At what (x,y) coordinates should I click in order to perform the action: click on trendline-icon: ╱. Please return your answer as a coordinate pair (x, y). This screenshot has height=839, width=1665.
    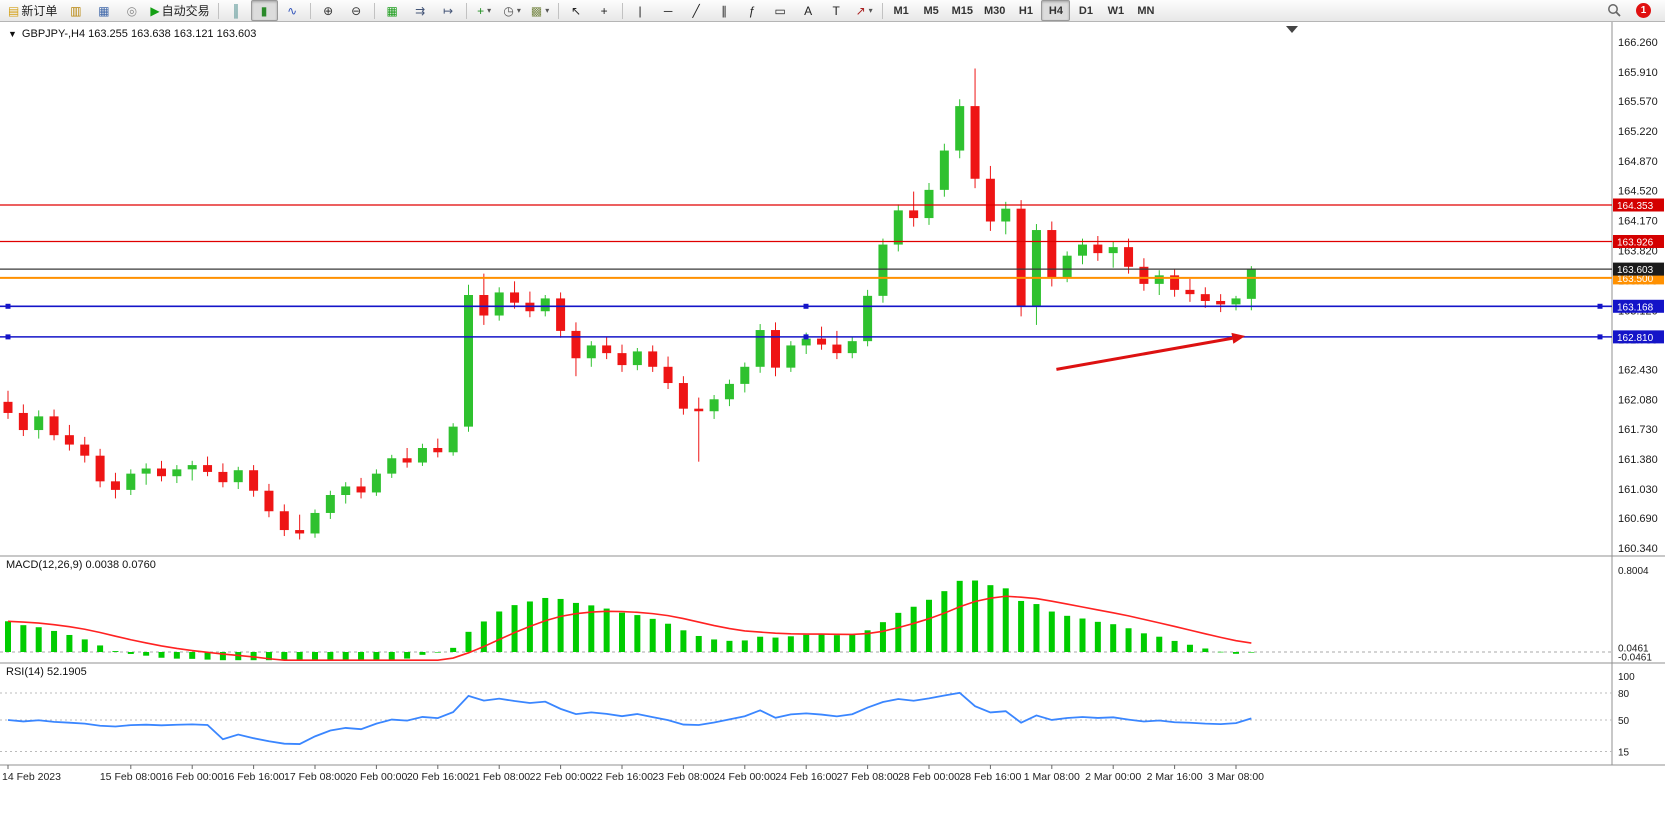
    Looking at the image, I should click on (696, 10).